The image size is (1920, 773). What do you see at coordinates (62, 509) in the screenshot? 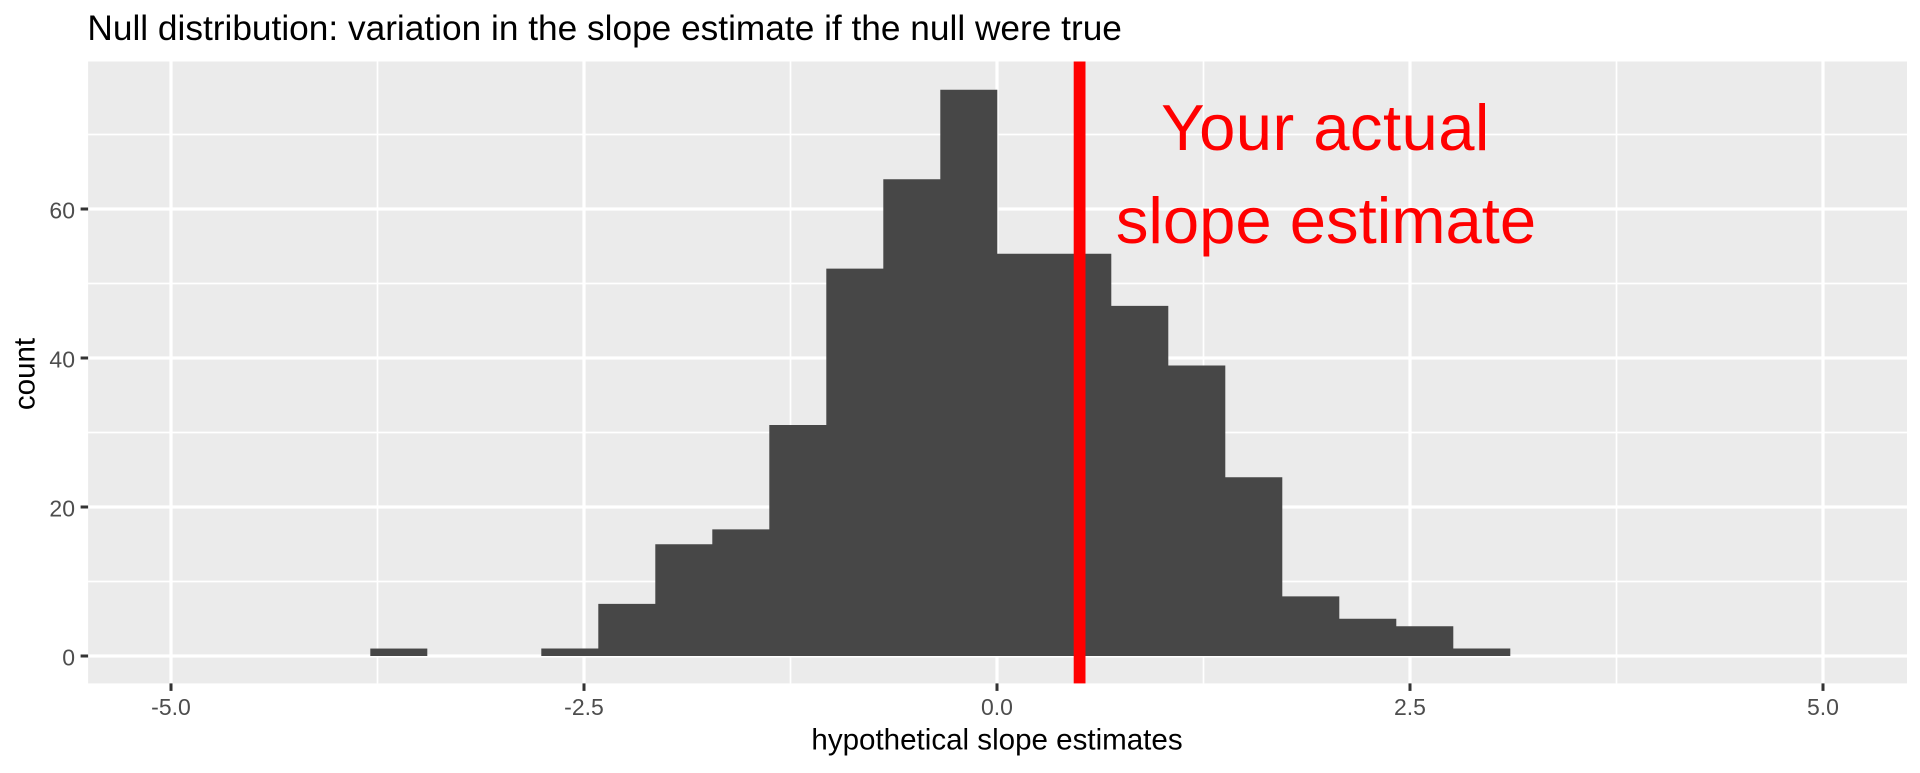
I see `svg-text: 20` at bounding box center [62, 509].